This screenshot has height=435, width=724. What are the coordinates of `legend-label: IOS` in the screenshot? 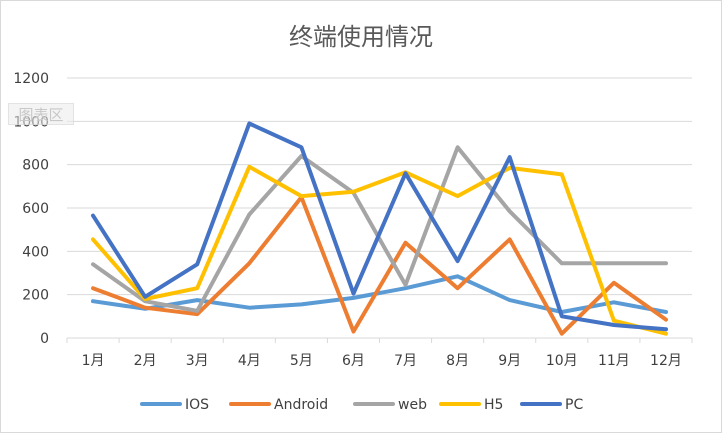 It's located at (197, 405).